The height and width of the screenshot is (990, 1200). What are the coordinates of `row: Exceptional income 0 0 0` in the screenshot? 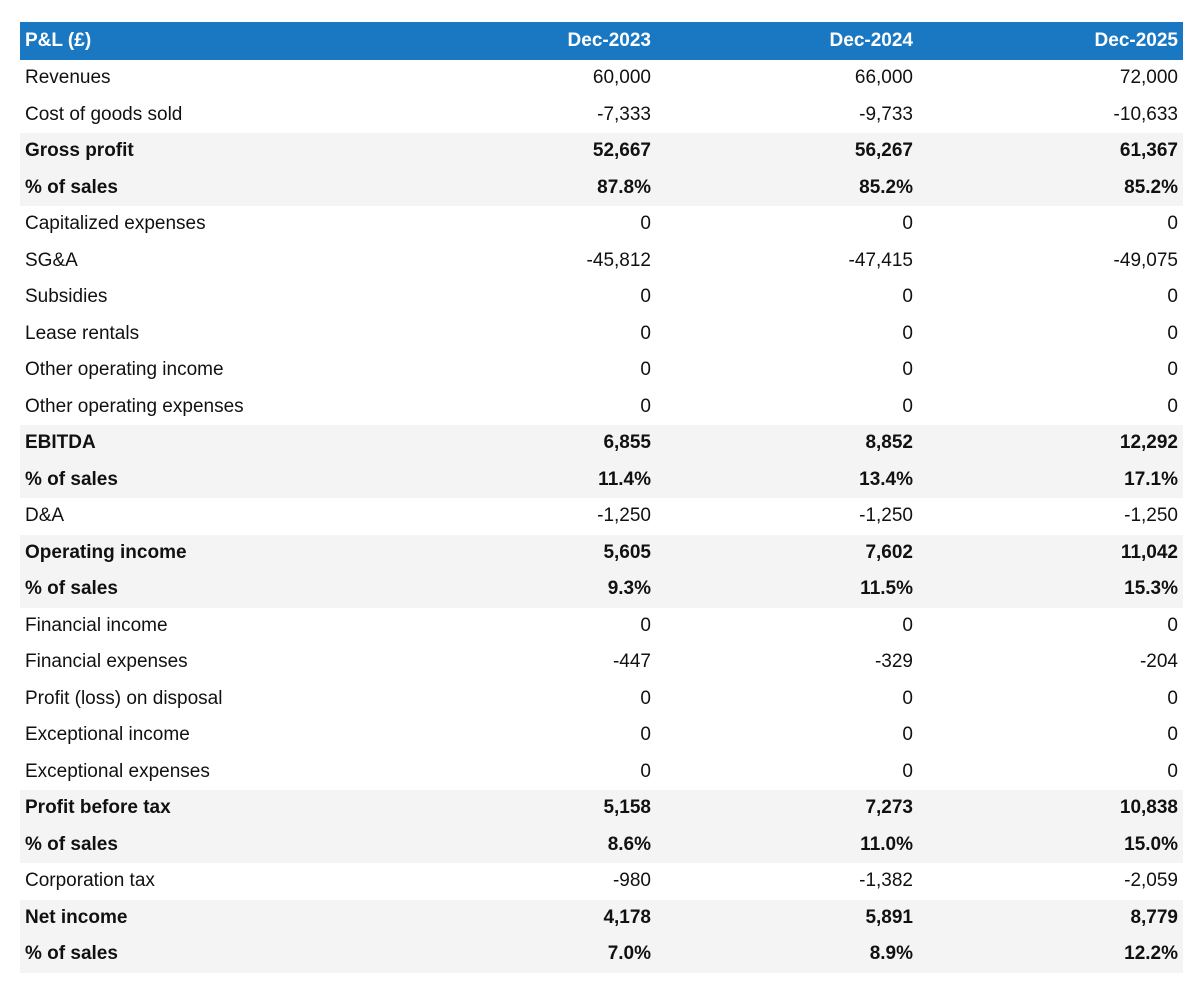 It's located at (601, 735).